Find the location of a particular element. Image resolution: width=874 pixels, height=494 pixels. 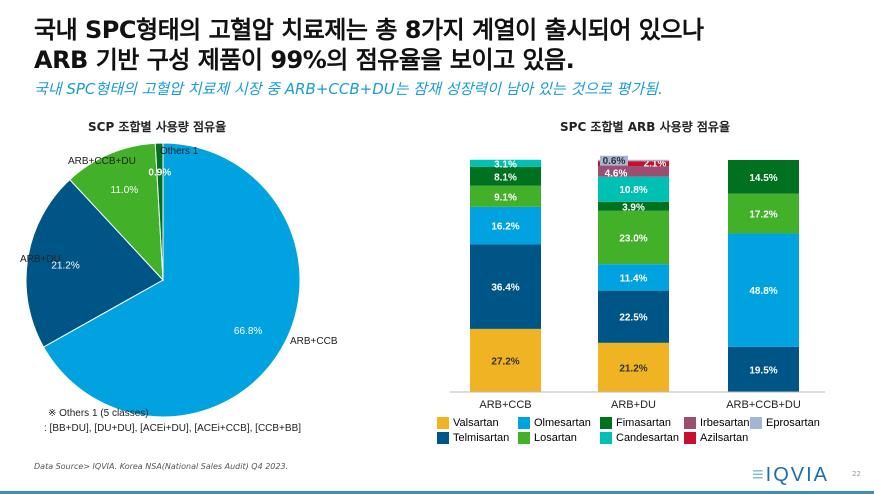

note-line-1: ※ Others 1 (5 classes) is located at coordinates (98, 413).